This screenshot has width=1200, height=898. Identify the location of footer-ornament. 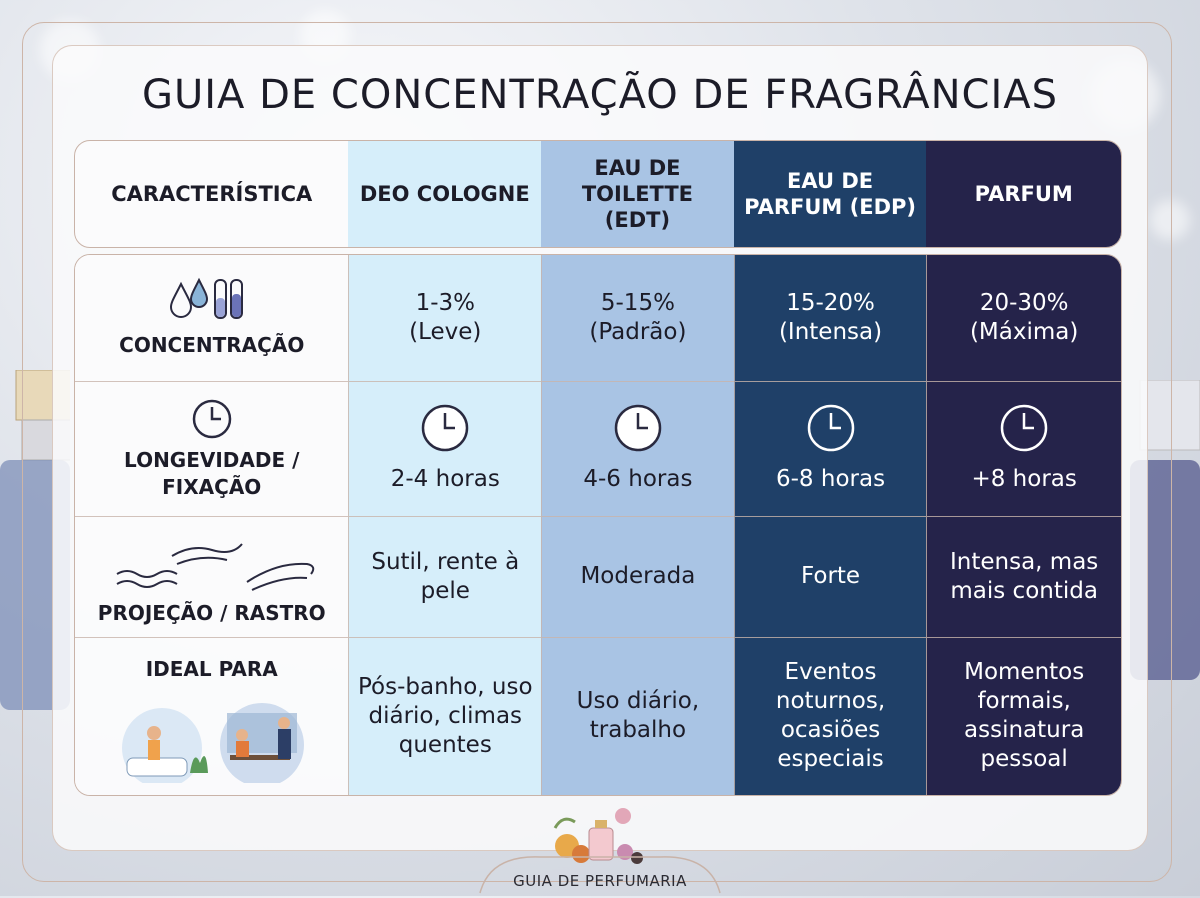
(600, 875).